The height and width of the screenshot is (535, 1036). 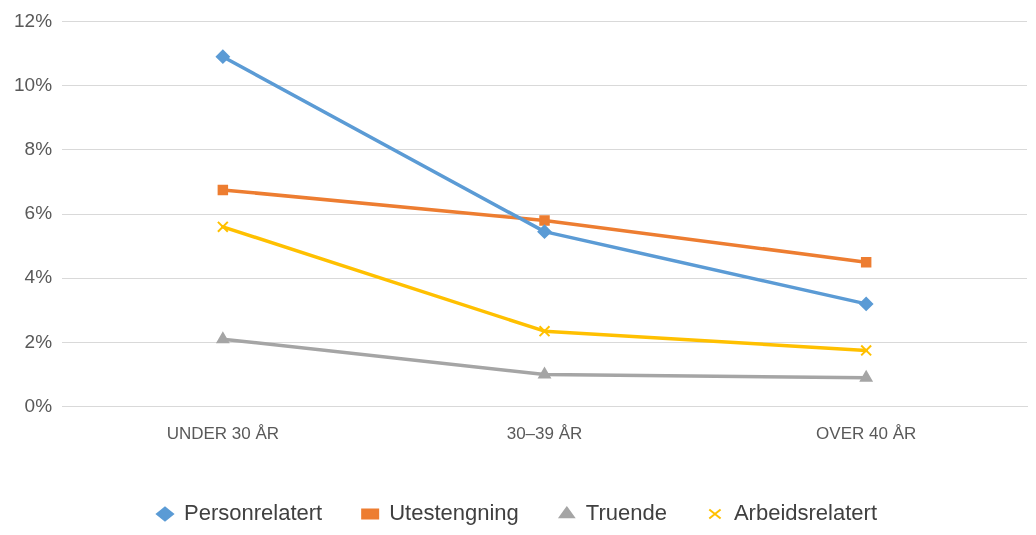 What do you see at coordinates (38, 213) in the screenshot?
I see `y-tick-label: 6%` at bounding box center [38, 213].